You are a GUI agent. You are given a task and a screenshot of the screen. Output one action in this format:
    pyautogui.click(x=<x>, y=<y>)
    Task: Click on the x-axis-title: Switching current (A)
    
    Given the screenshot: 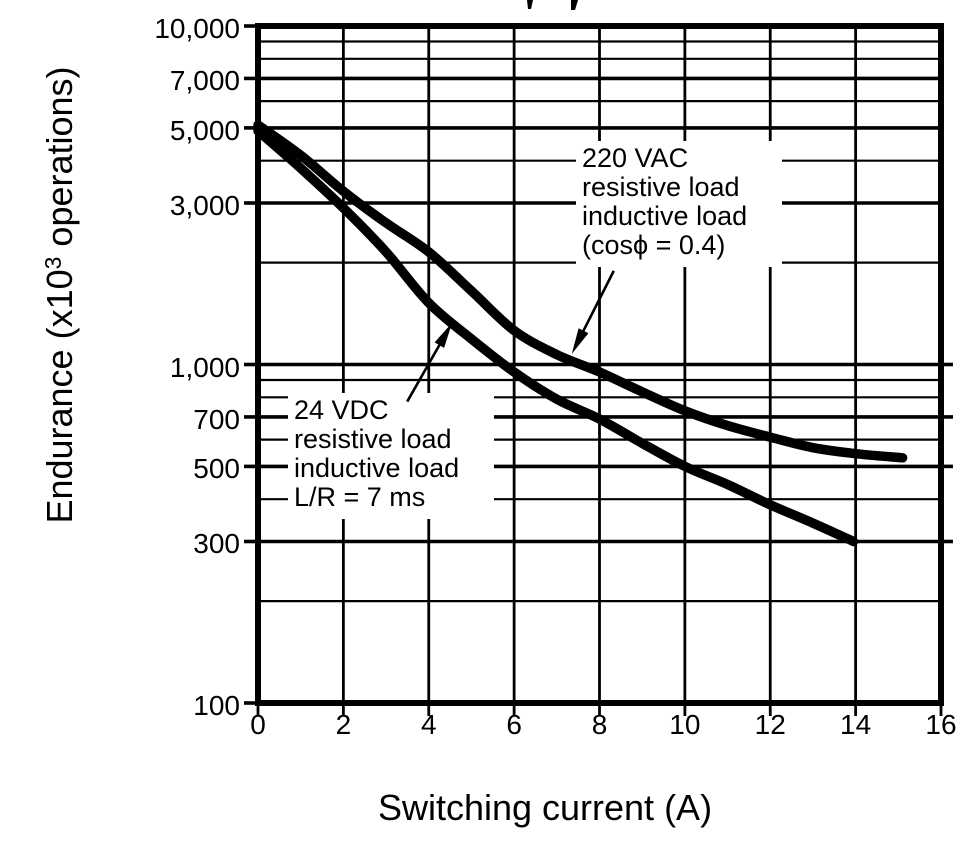 What is the action you would take?
    pyautogui.click(x=545, y=807)
    